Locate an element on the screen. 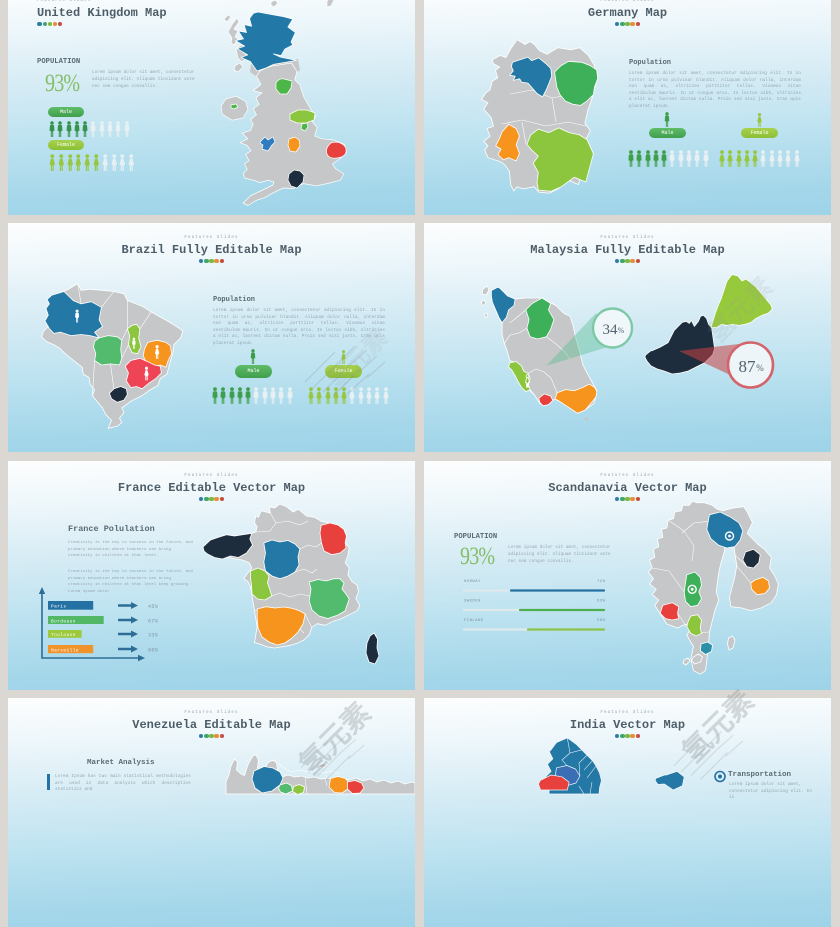 Image resolution: width=840 pixels, height=927 pixels. svg-text: NORWAY is located at coordinates (472, 582).